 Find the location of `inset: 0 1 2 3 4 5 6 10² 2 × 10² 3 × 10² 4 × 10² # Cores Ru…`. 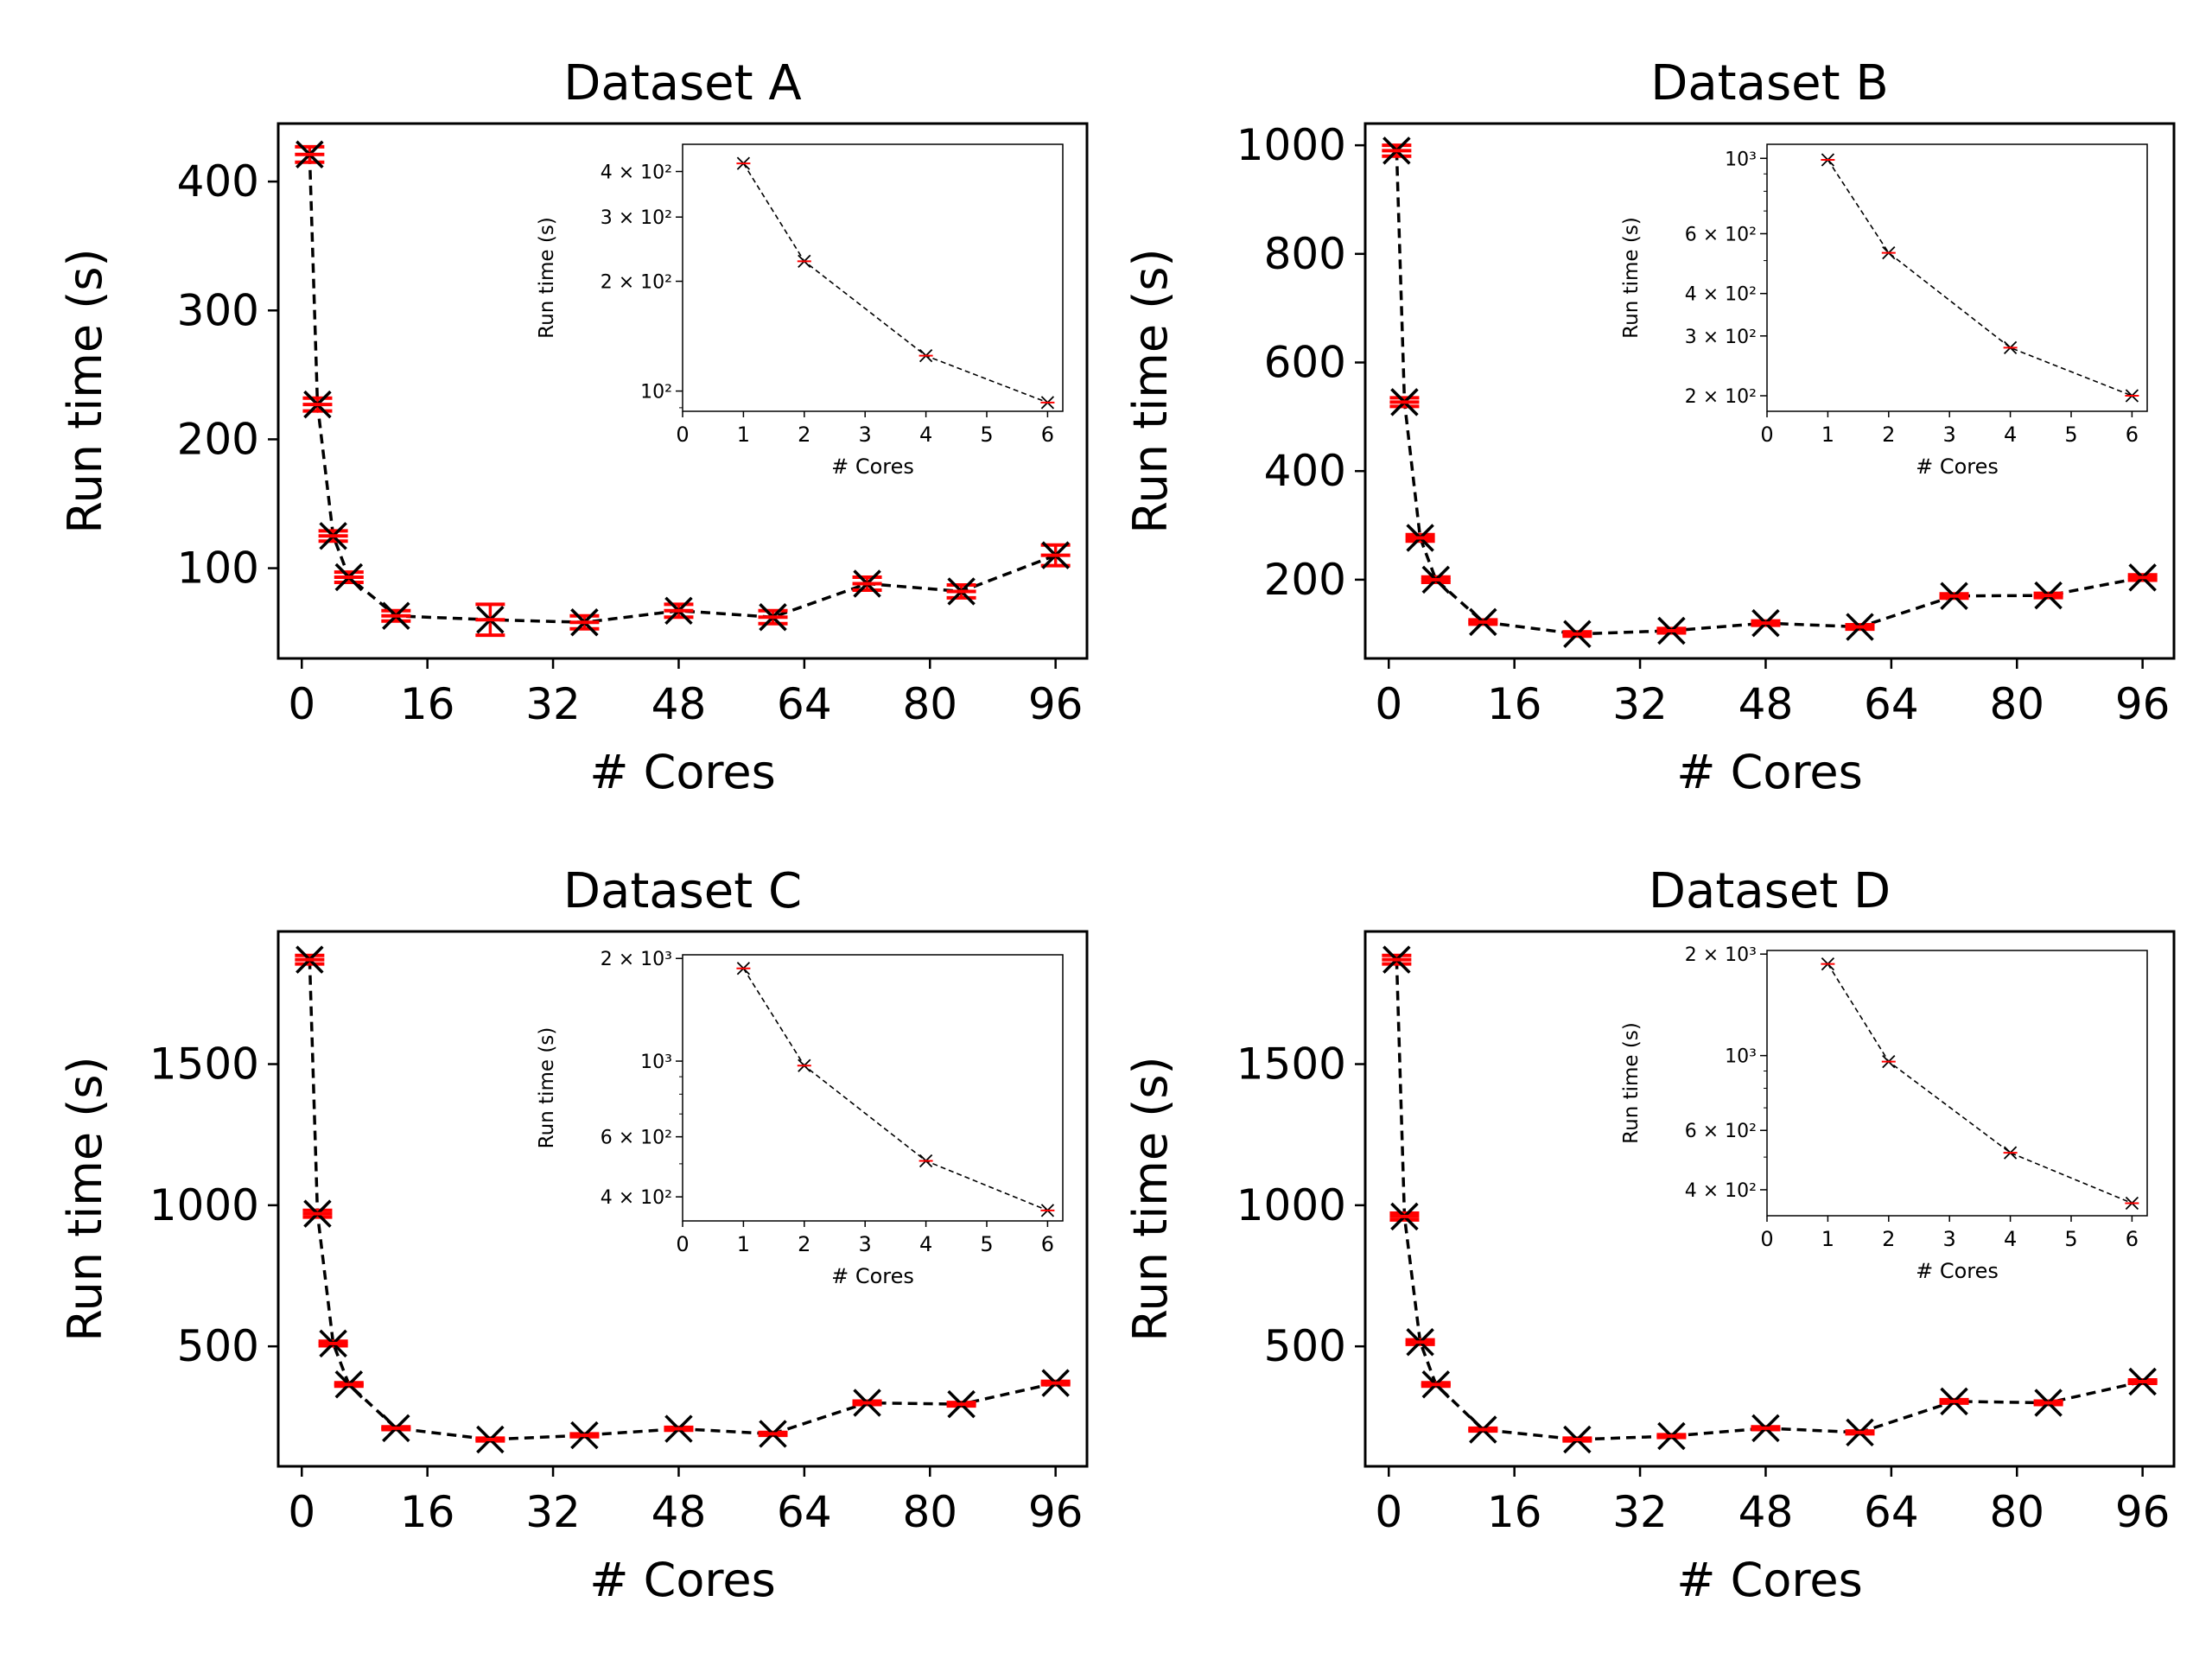

inset: 0 1 2 3 4 5 6 10² 2 × 10² 3 × 10² 4 × 10² # Cores Ru… is located at coordinates (800, 311).